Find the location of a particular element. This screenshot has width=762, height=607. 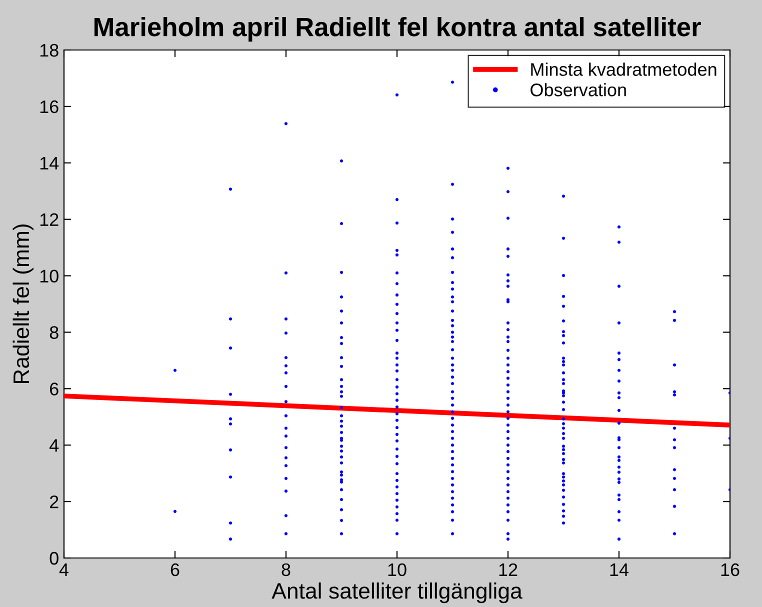

x-tick-label: 14 is located at coordinates (619, 570).